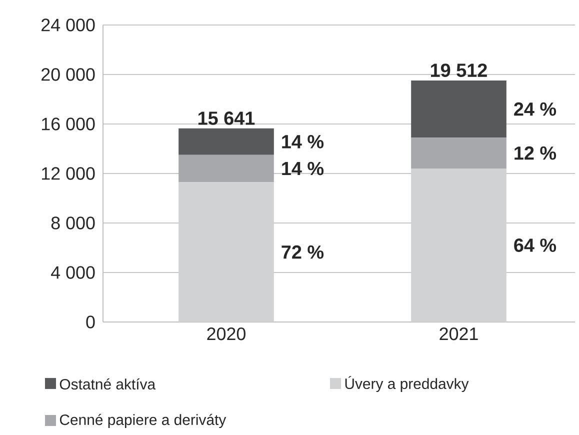 This screenshot has height=435, width=579. I want to click on y-tick-label: 20 000, so click(68, 74).